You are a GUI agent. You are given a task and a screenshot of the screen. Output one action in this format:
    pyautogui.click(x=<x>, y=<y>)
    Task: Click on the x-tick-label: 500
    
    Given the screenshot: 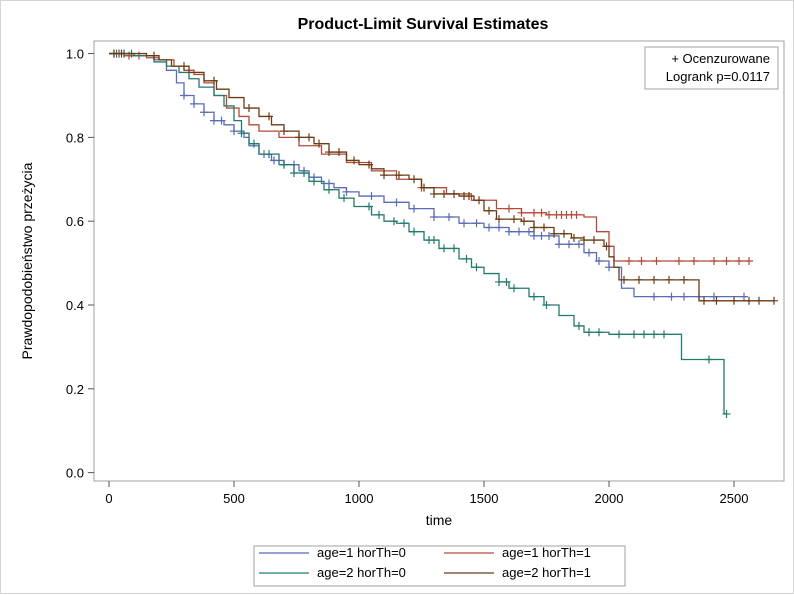 What is the action you would take?
    pyautogui.click(x=234, y=498)
    